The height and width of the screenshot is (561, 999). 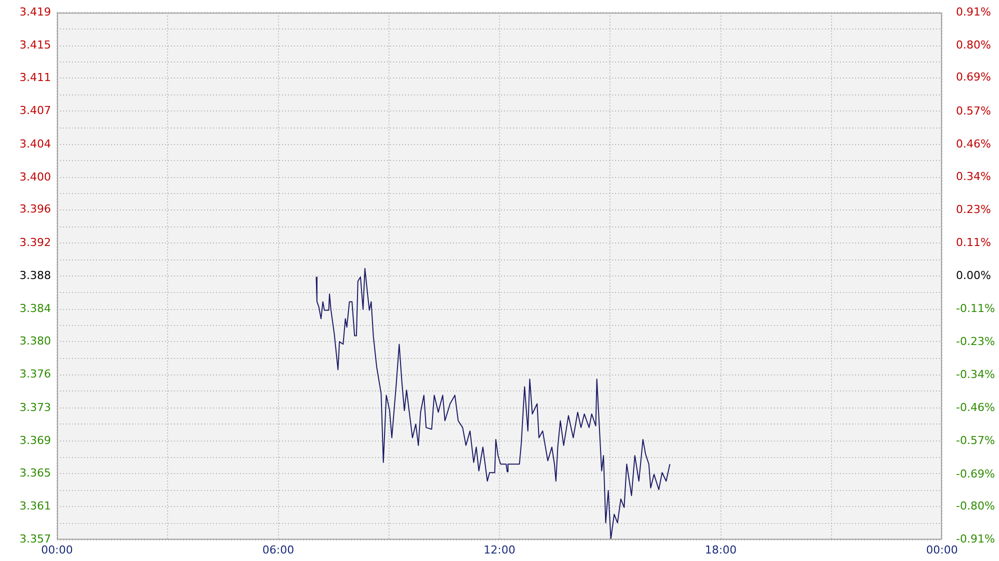 I want to click on y2-tick-label: -0.46%, so click(x=975, y=407).